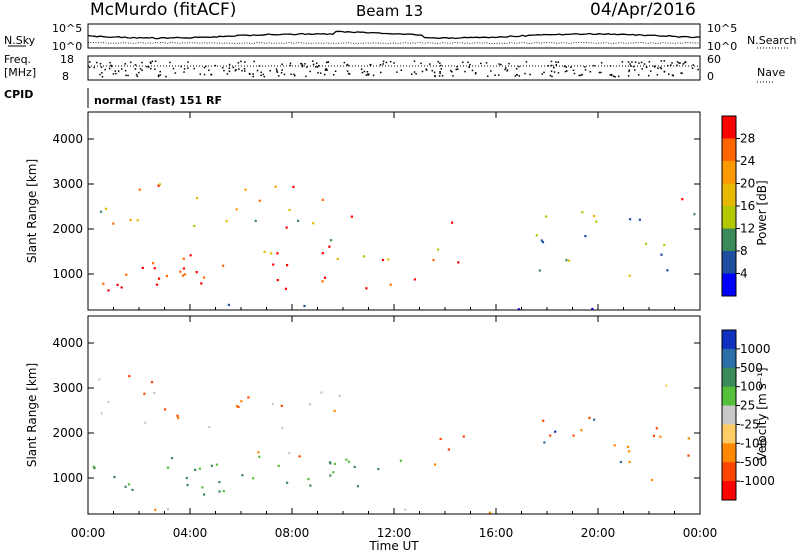 The image size is (800, 558). What do you see at coordinates (393, 546) in the screenshot?
I see `x-axis-label: Time UT` at bounding box center [393, 546].